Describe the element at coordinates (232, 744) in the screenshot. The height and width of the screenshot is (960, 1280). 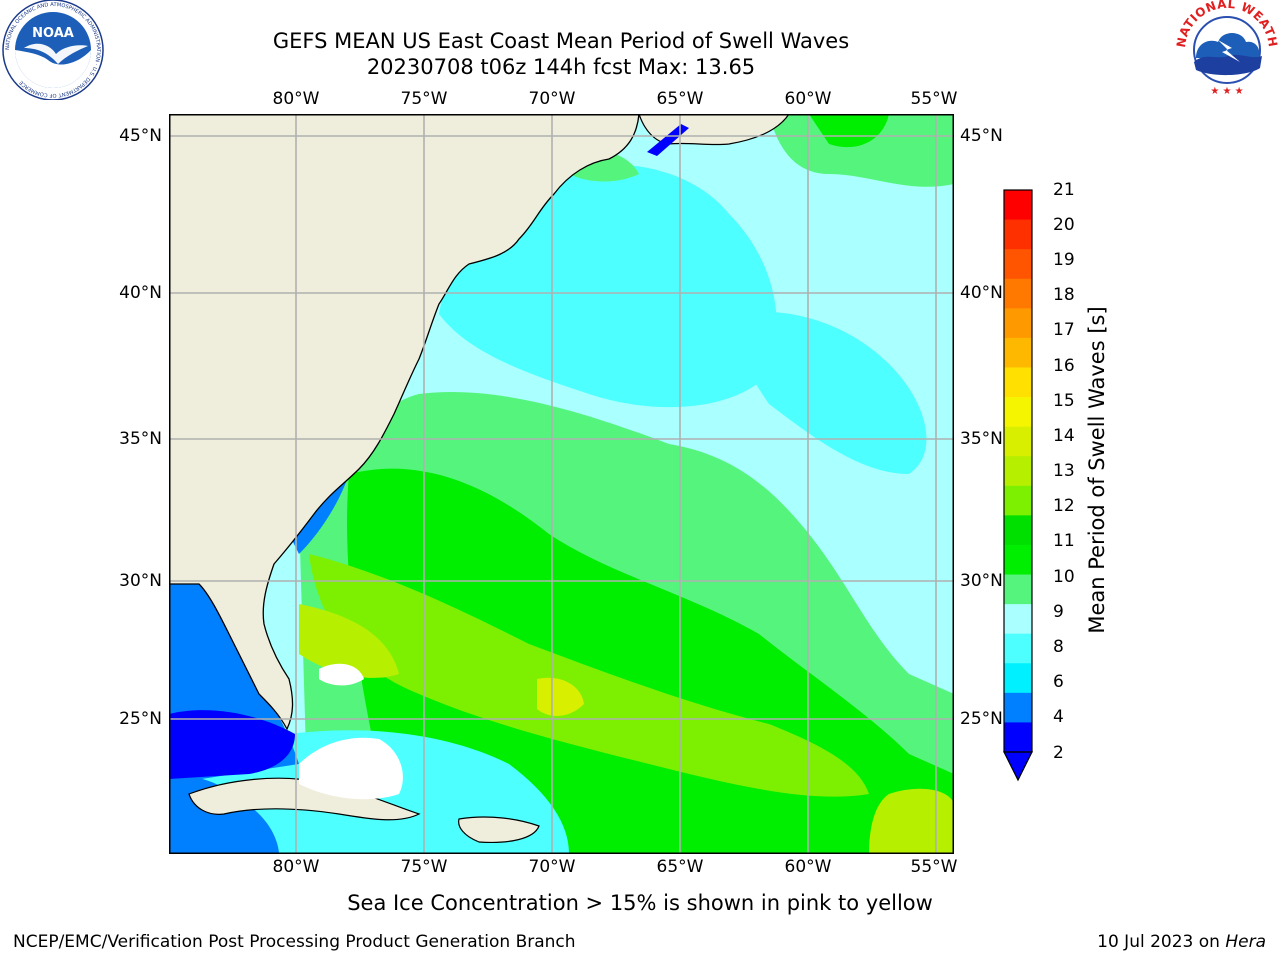
I see `swell-band-below-2s-gulf` at that location.